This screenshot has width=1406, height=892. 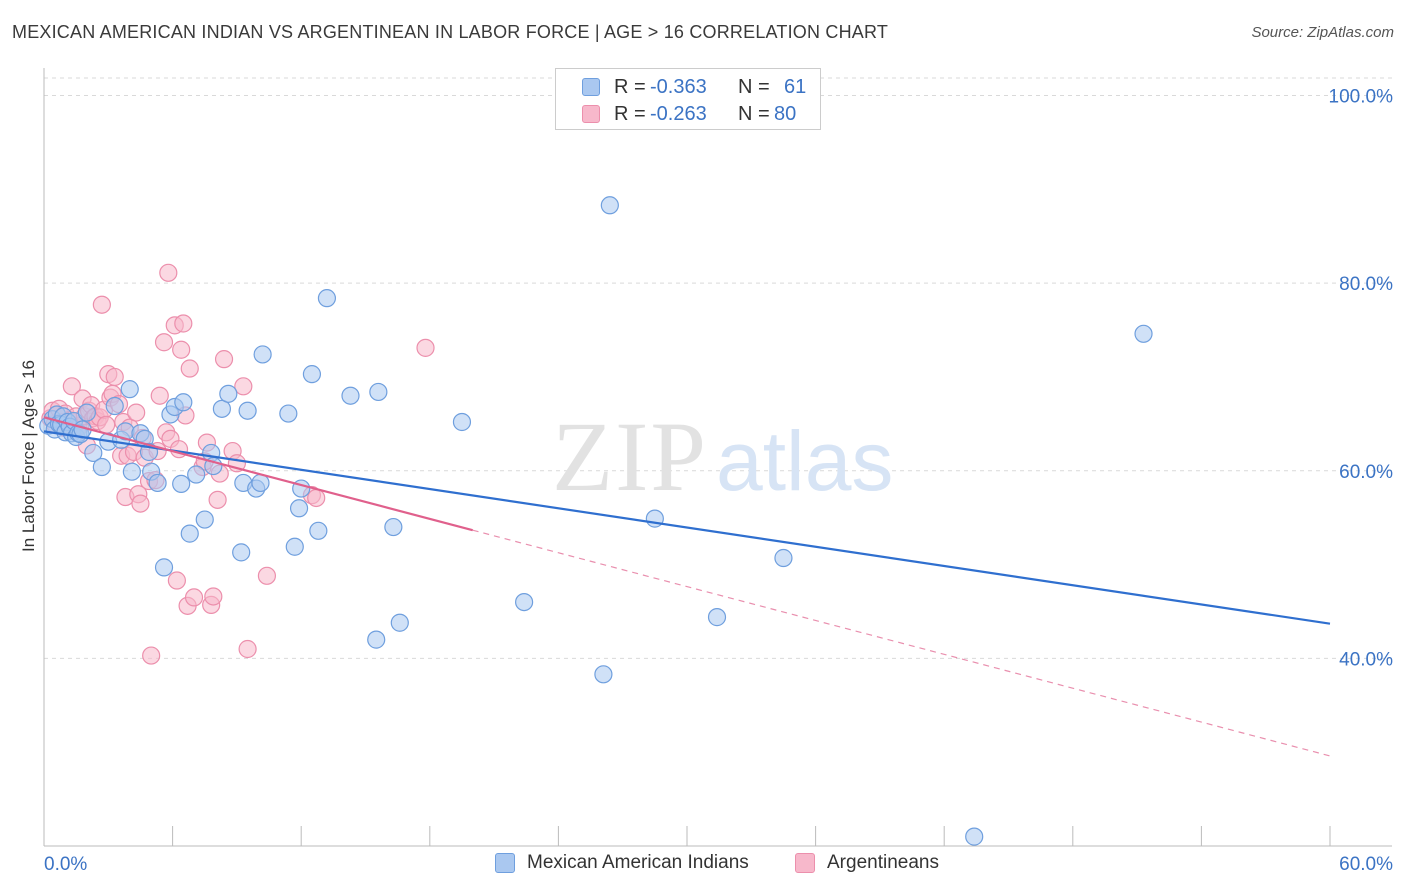 What do you see at coordinates (65, 864) in the screenshot?
I see `x-tick-label: 0.0%` at bounding box center [65, 864].